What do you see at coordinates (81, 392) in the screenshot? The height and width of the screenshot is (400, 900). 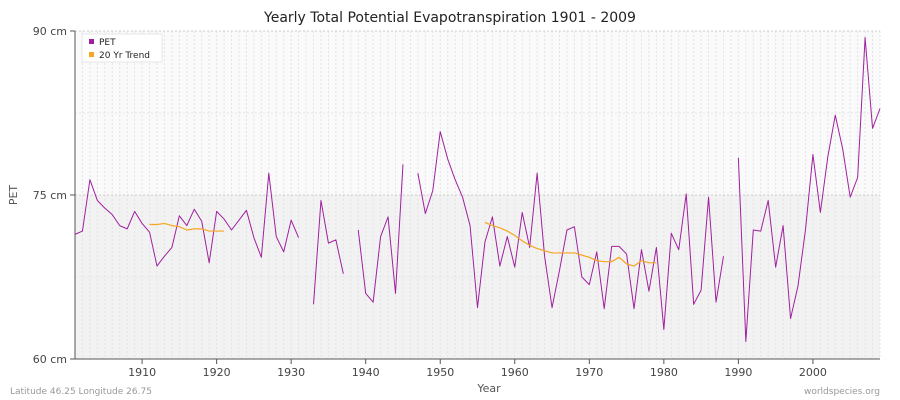 I see `footer-location: Latitude 46.25 Longitude 26.75` at bounding box center [81, 392].